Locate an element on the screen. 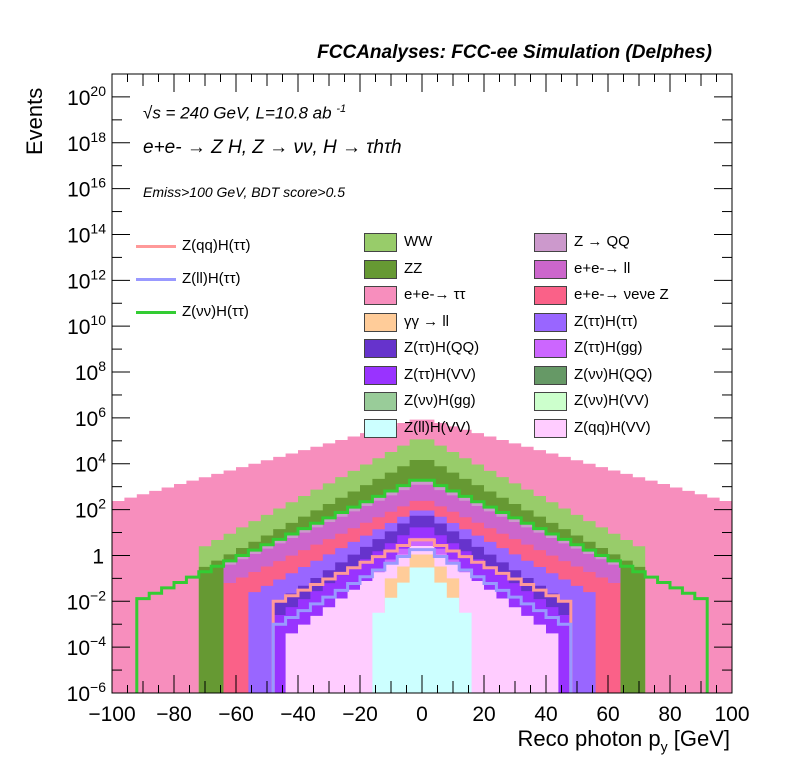 This screenshot has height=772, width=796. legend-label: Z(ll)H(ττ) is located at coordinates (211, 278).